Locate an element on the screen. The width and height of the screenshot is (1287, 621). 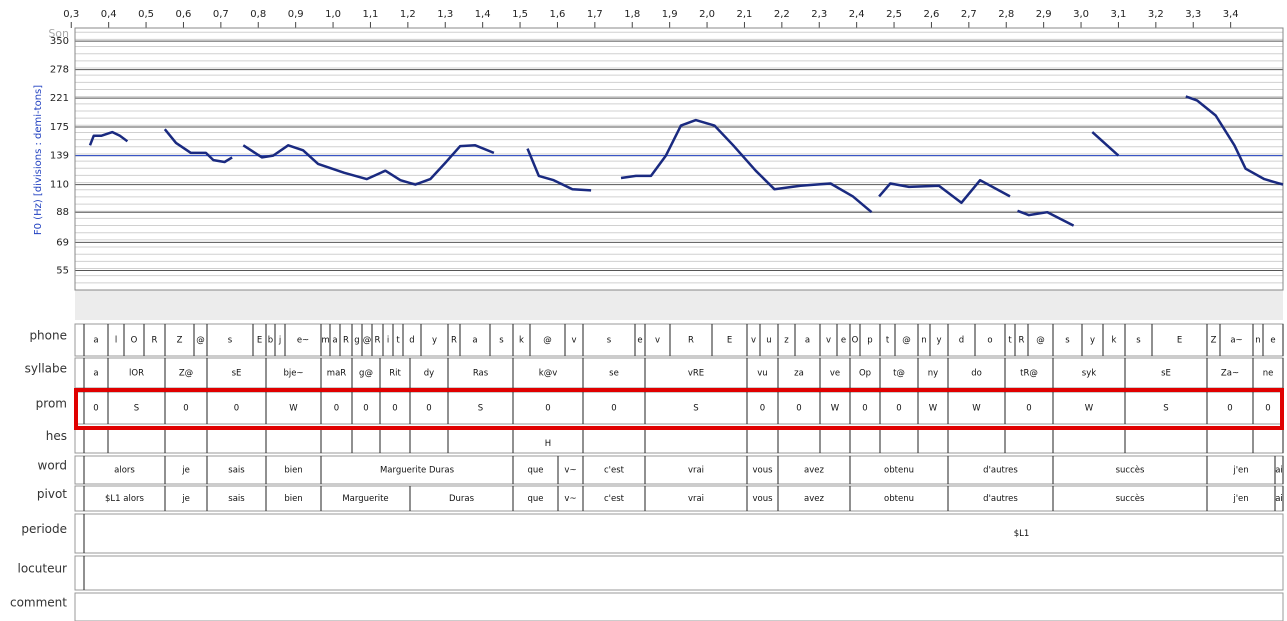
tier-name: prom is located at coordinates (51, 404).